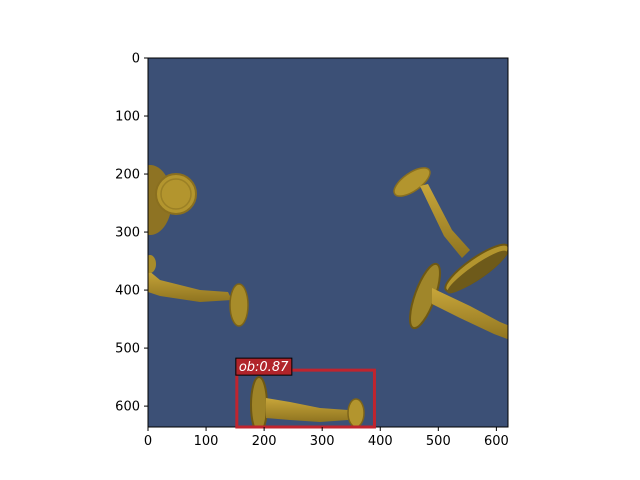 Image resolution: width=640 pixels, height=480 pixels. I want to click on chess-piece-upper-right, so click(450, 230).